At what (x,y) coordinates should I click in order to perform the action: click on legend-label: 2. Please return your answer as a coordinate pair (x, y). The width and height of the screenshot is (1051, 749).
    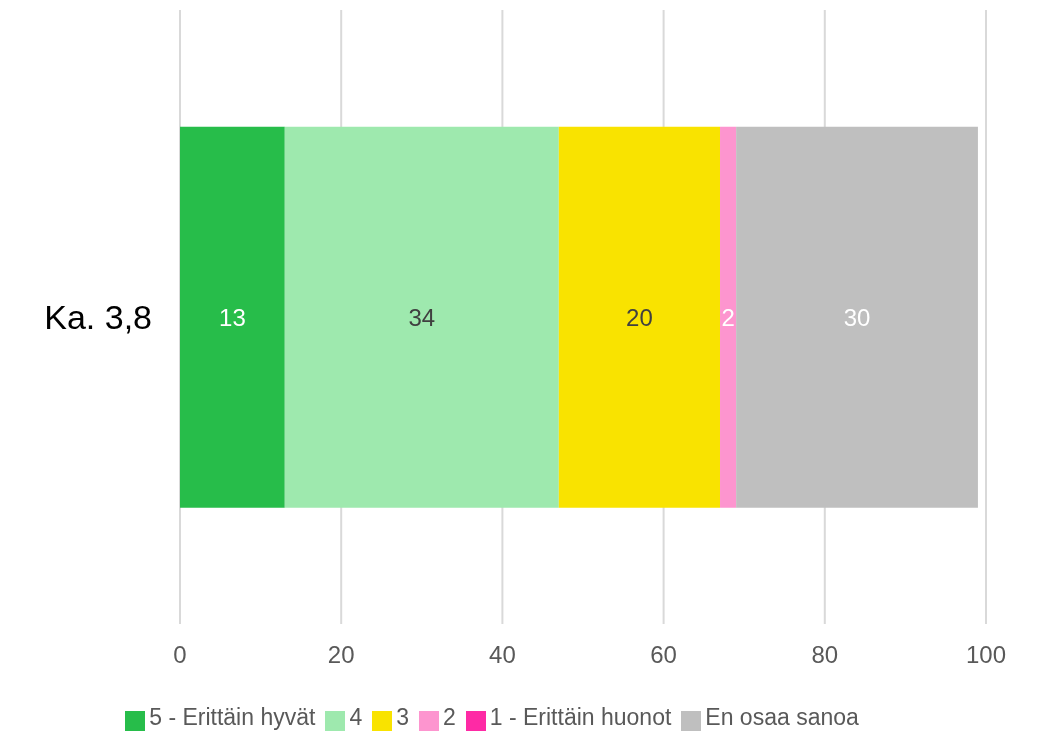
    Looking at the image, I should click on (449, 717).